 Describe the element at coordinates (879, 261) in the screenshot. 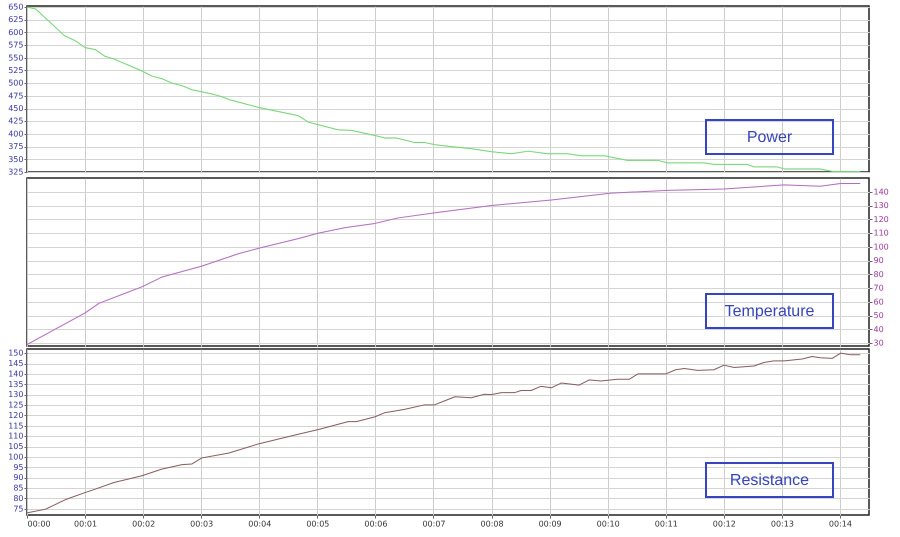

I see `y2-tick-label: 90` at that location.